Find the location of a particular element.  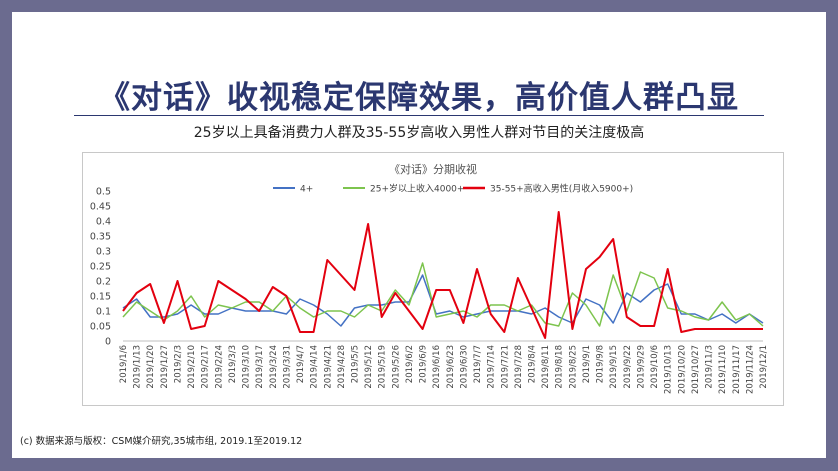

x-tick-label: 2019/9/29 is located at coordinates (641, 367).